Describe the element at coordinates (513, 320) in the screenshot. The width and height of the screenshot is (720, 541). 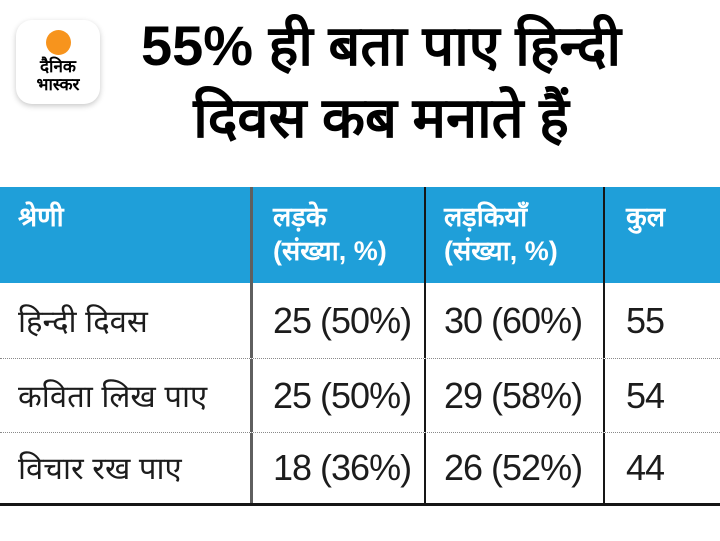
I see `row1-girls-value: 30 (60%)` at that location.